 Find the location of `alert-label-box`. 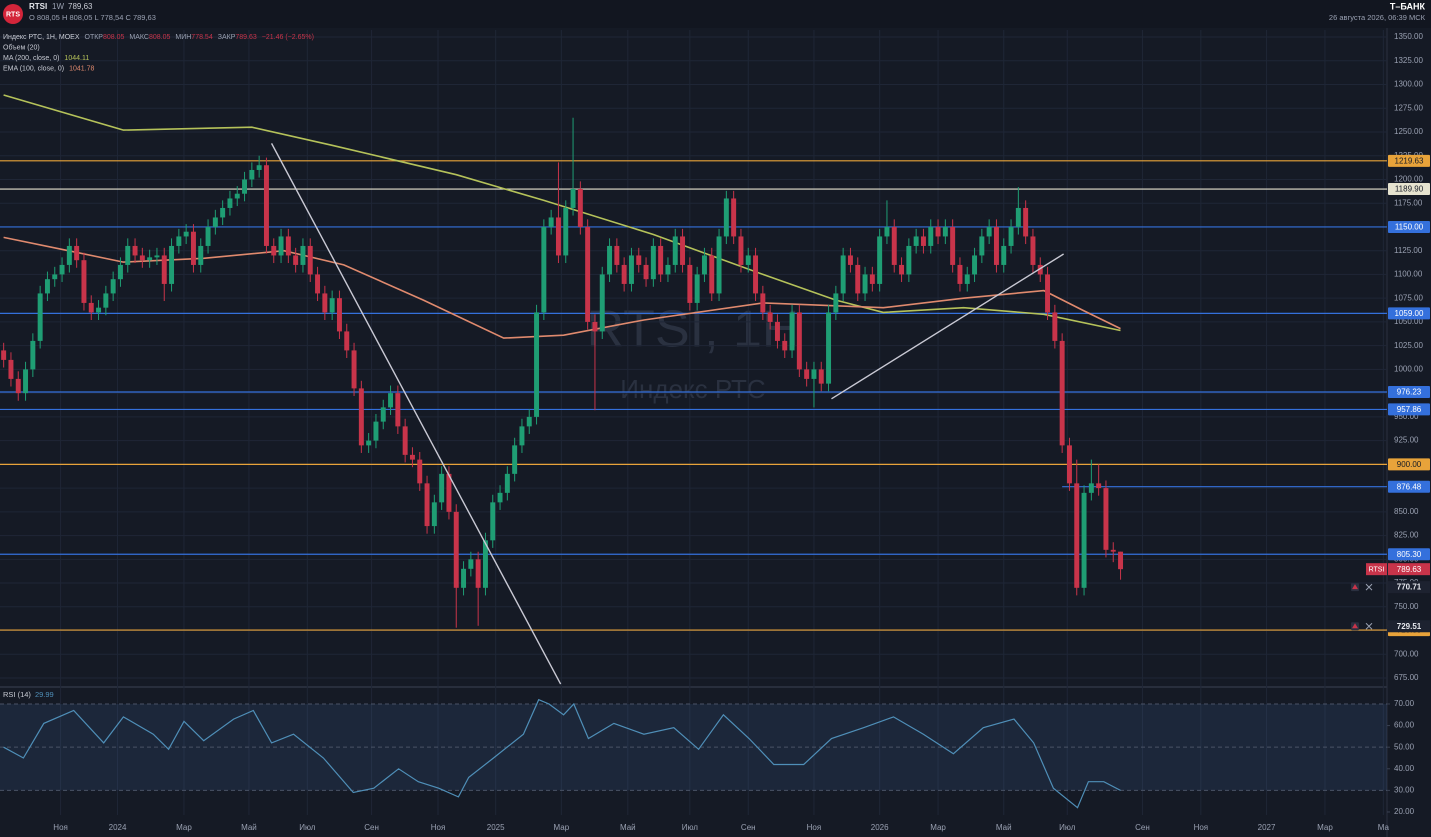

alert-label-box is located at coordinates (1409, 626).